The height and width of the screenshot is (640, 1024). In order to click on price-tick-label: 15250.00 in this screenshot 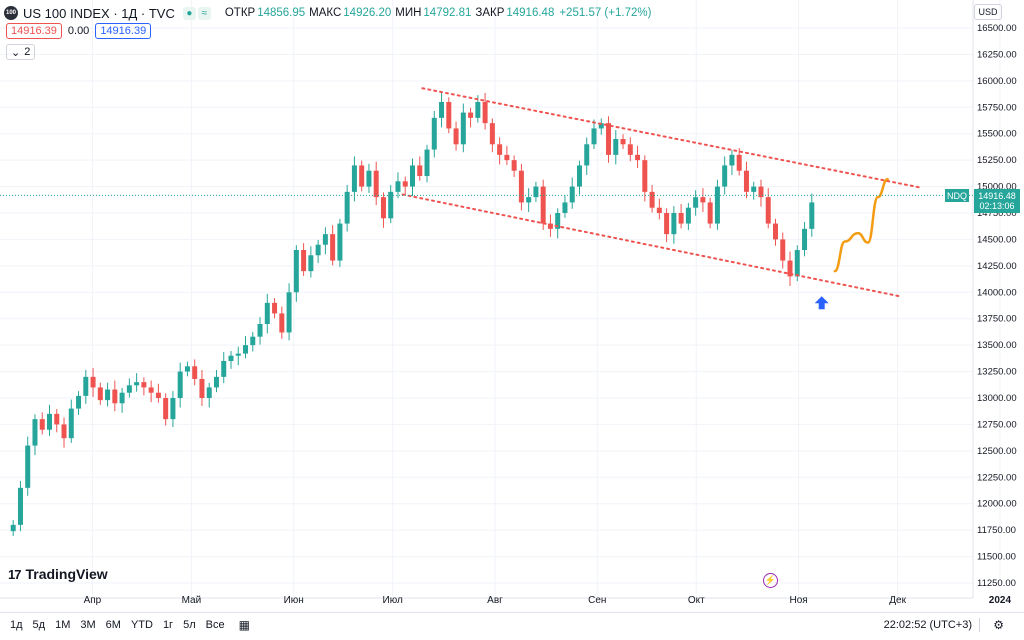, I will do `click(997, 160)`.